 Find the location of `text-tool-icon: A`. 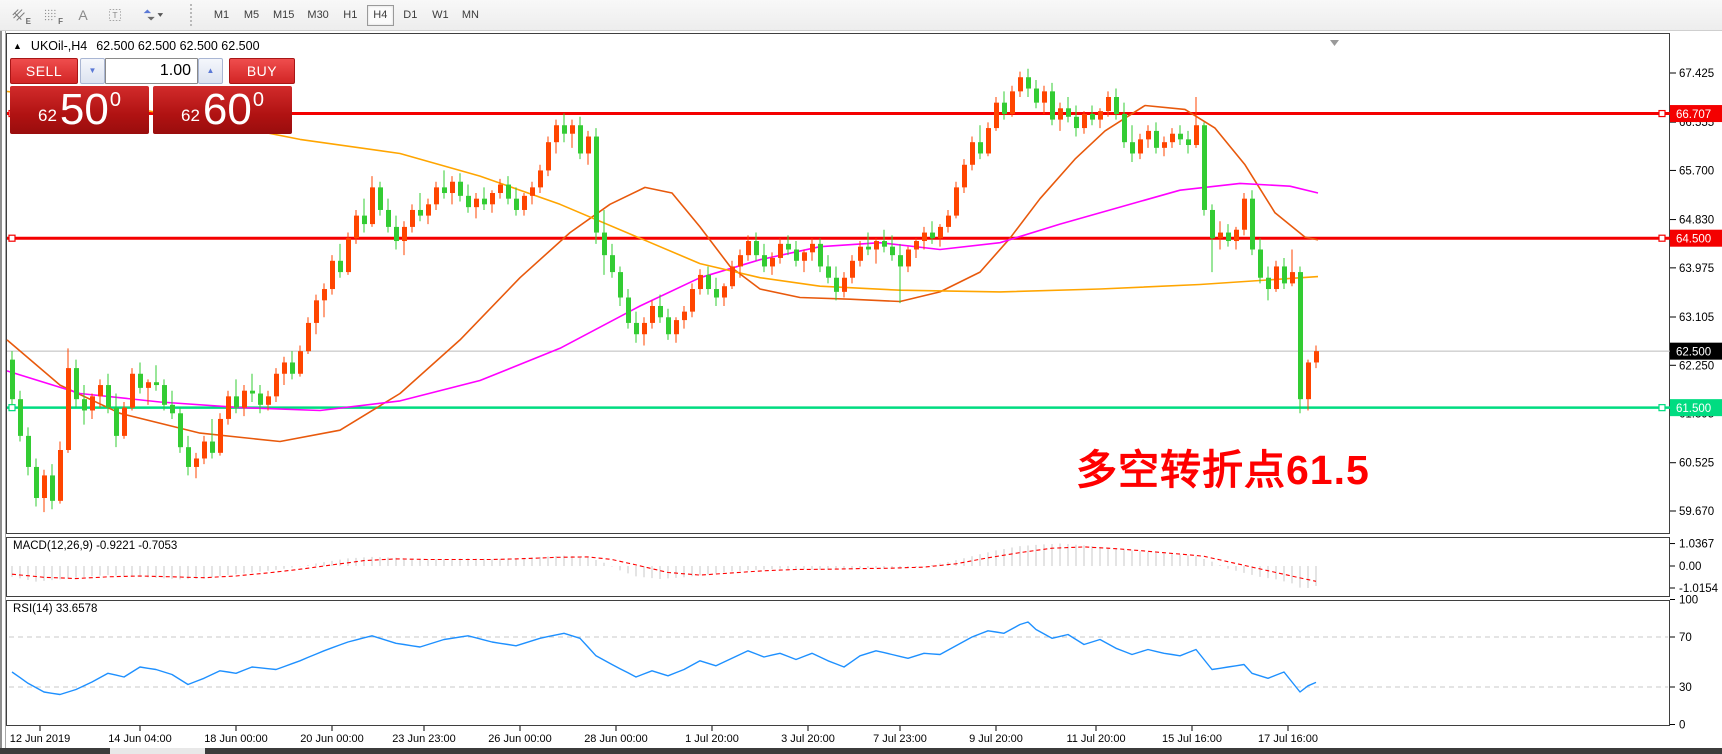

text-tool-icon: A is located at coordinates (83, 15).